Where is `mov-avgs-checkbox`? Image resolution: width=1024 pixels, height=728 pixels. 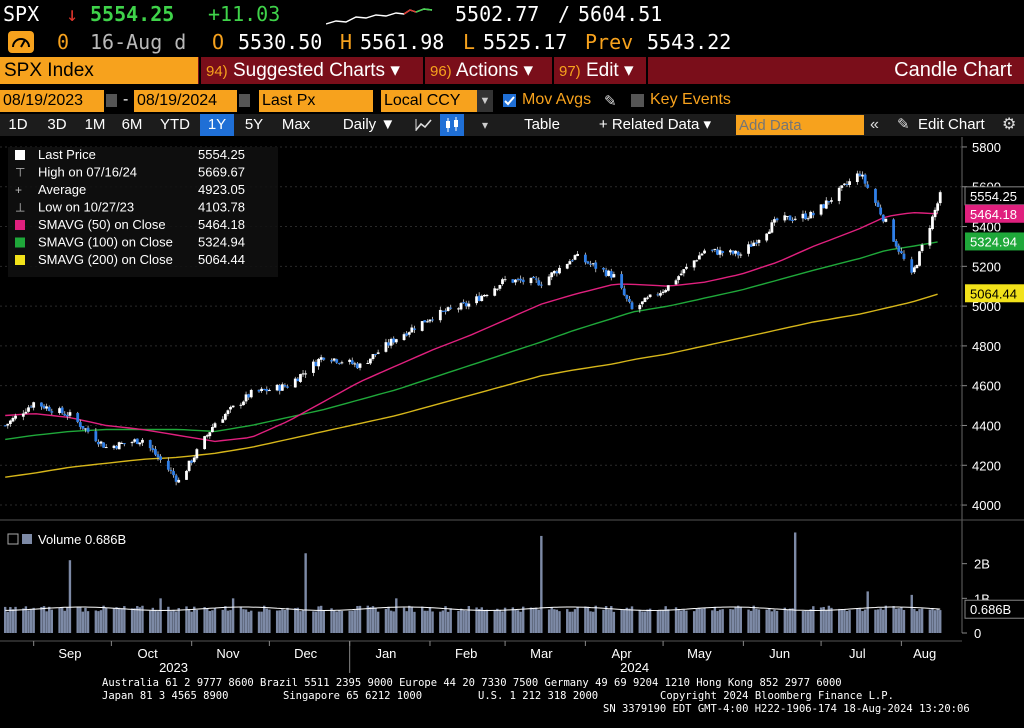
mov-avgs-checkbox is located at coordinates (509, 100).